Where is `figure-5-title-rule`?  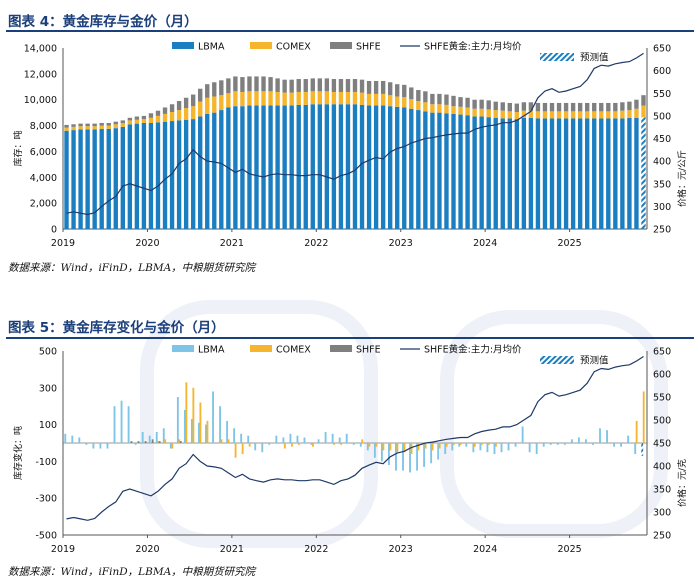
figure-5-title-rule is located at coordinates (350, 338).